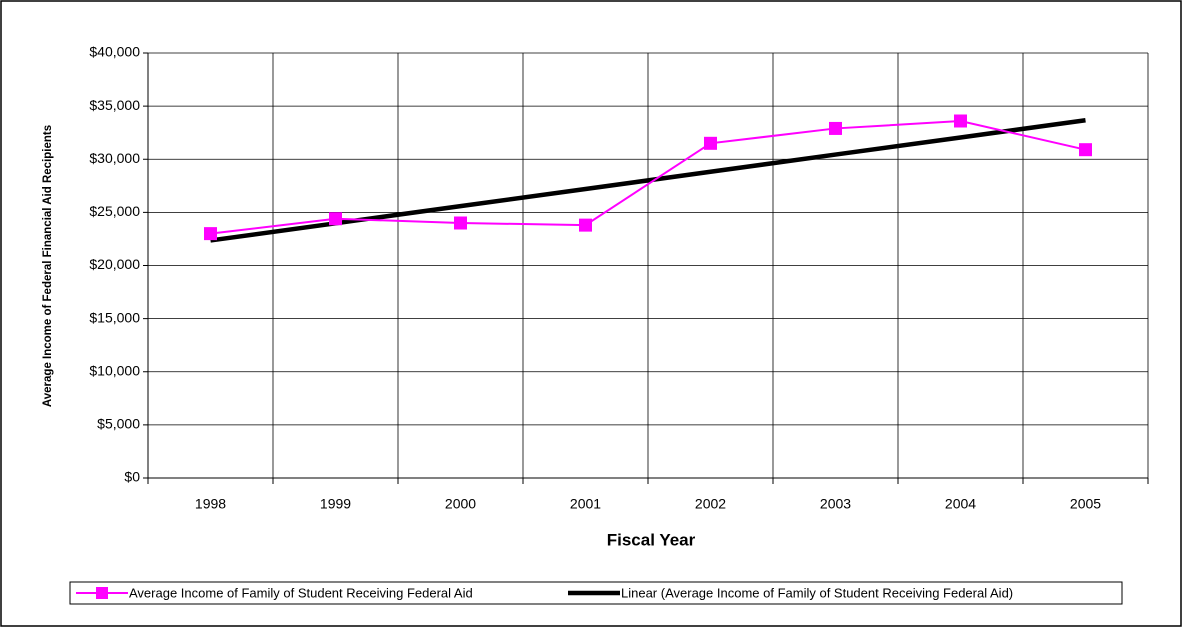 The width and height of the screenshot is (1182, 627). Describe the element at coordinates (114, 317) in the screenshot. I see `y-tick-label: $15,000` at that location.